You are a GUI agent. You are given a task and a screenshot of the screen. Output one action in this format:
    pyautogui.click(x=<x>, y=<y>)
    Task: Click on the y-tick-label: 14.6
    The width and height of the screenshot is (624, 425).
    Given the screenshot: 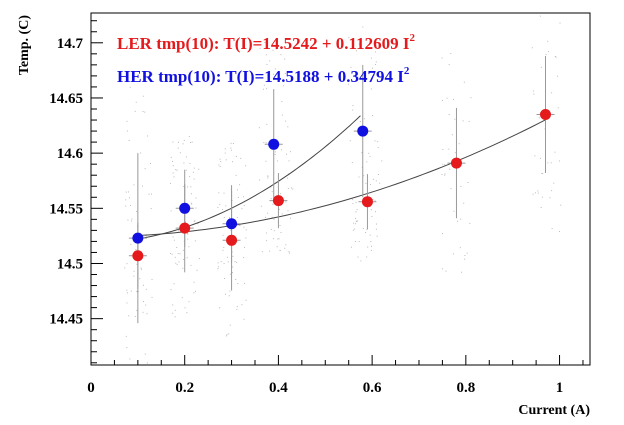 What is the action you would take?
    pyautogui.click(x=70, y=154)
    